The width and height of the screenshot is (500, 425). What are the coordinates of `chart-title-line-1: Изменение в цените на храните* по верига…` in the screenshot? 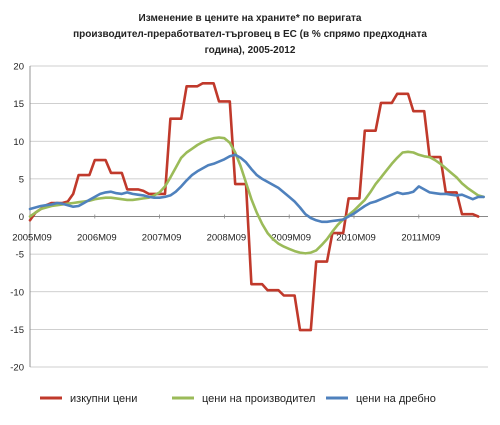 It's located at (250, 18).